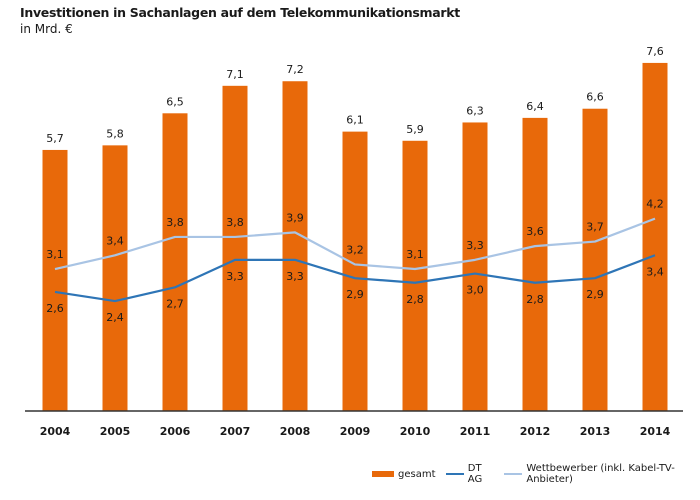 The image size is (700, 500). What do you see at coordinates (535, 264) in the screenshot?
I see `bar-gesamt-2012` at bounding box center [535, 264].